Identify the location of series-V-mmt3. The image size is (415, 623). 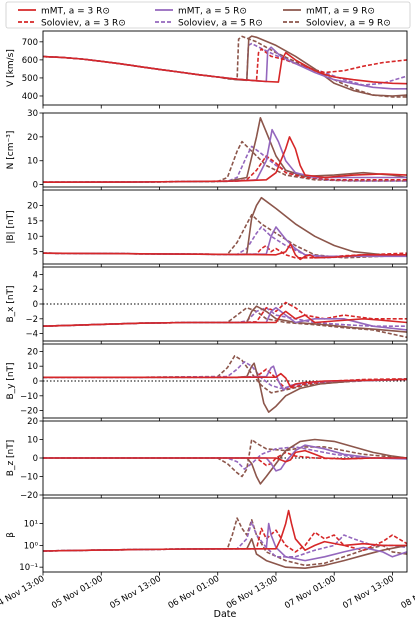
(225, 68).